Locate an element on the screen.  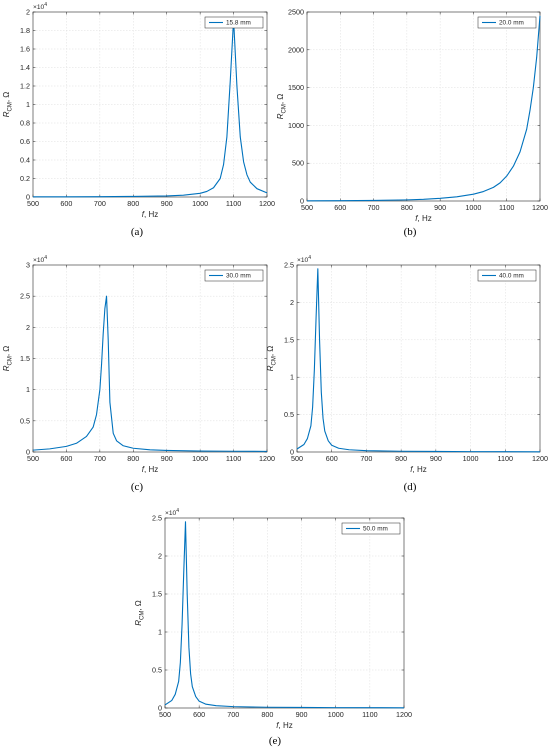
y-exponent-label: ×10⁴ is located at coordinates (40, 6).